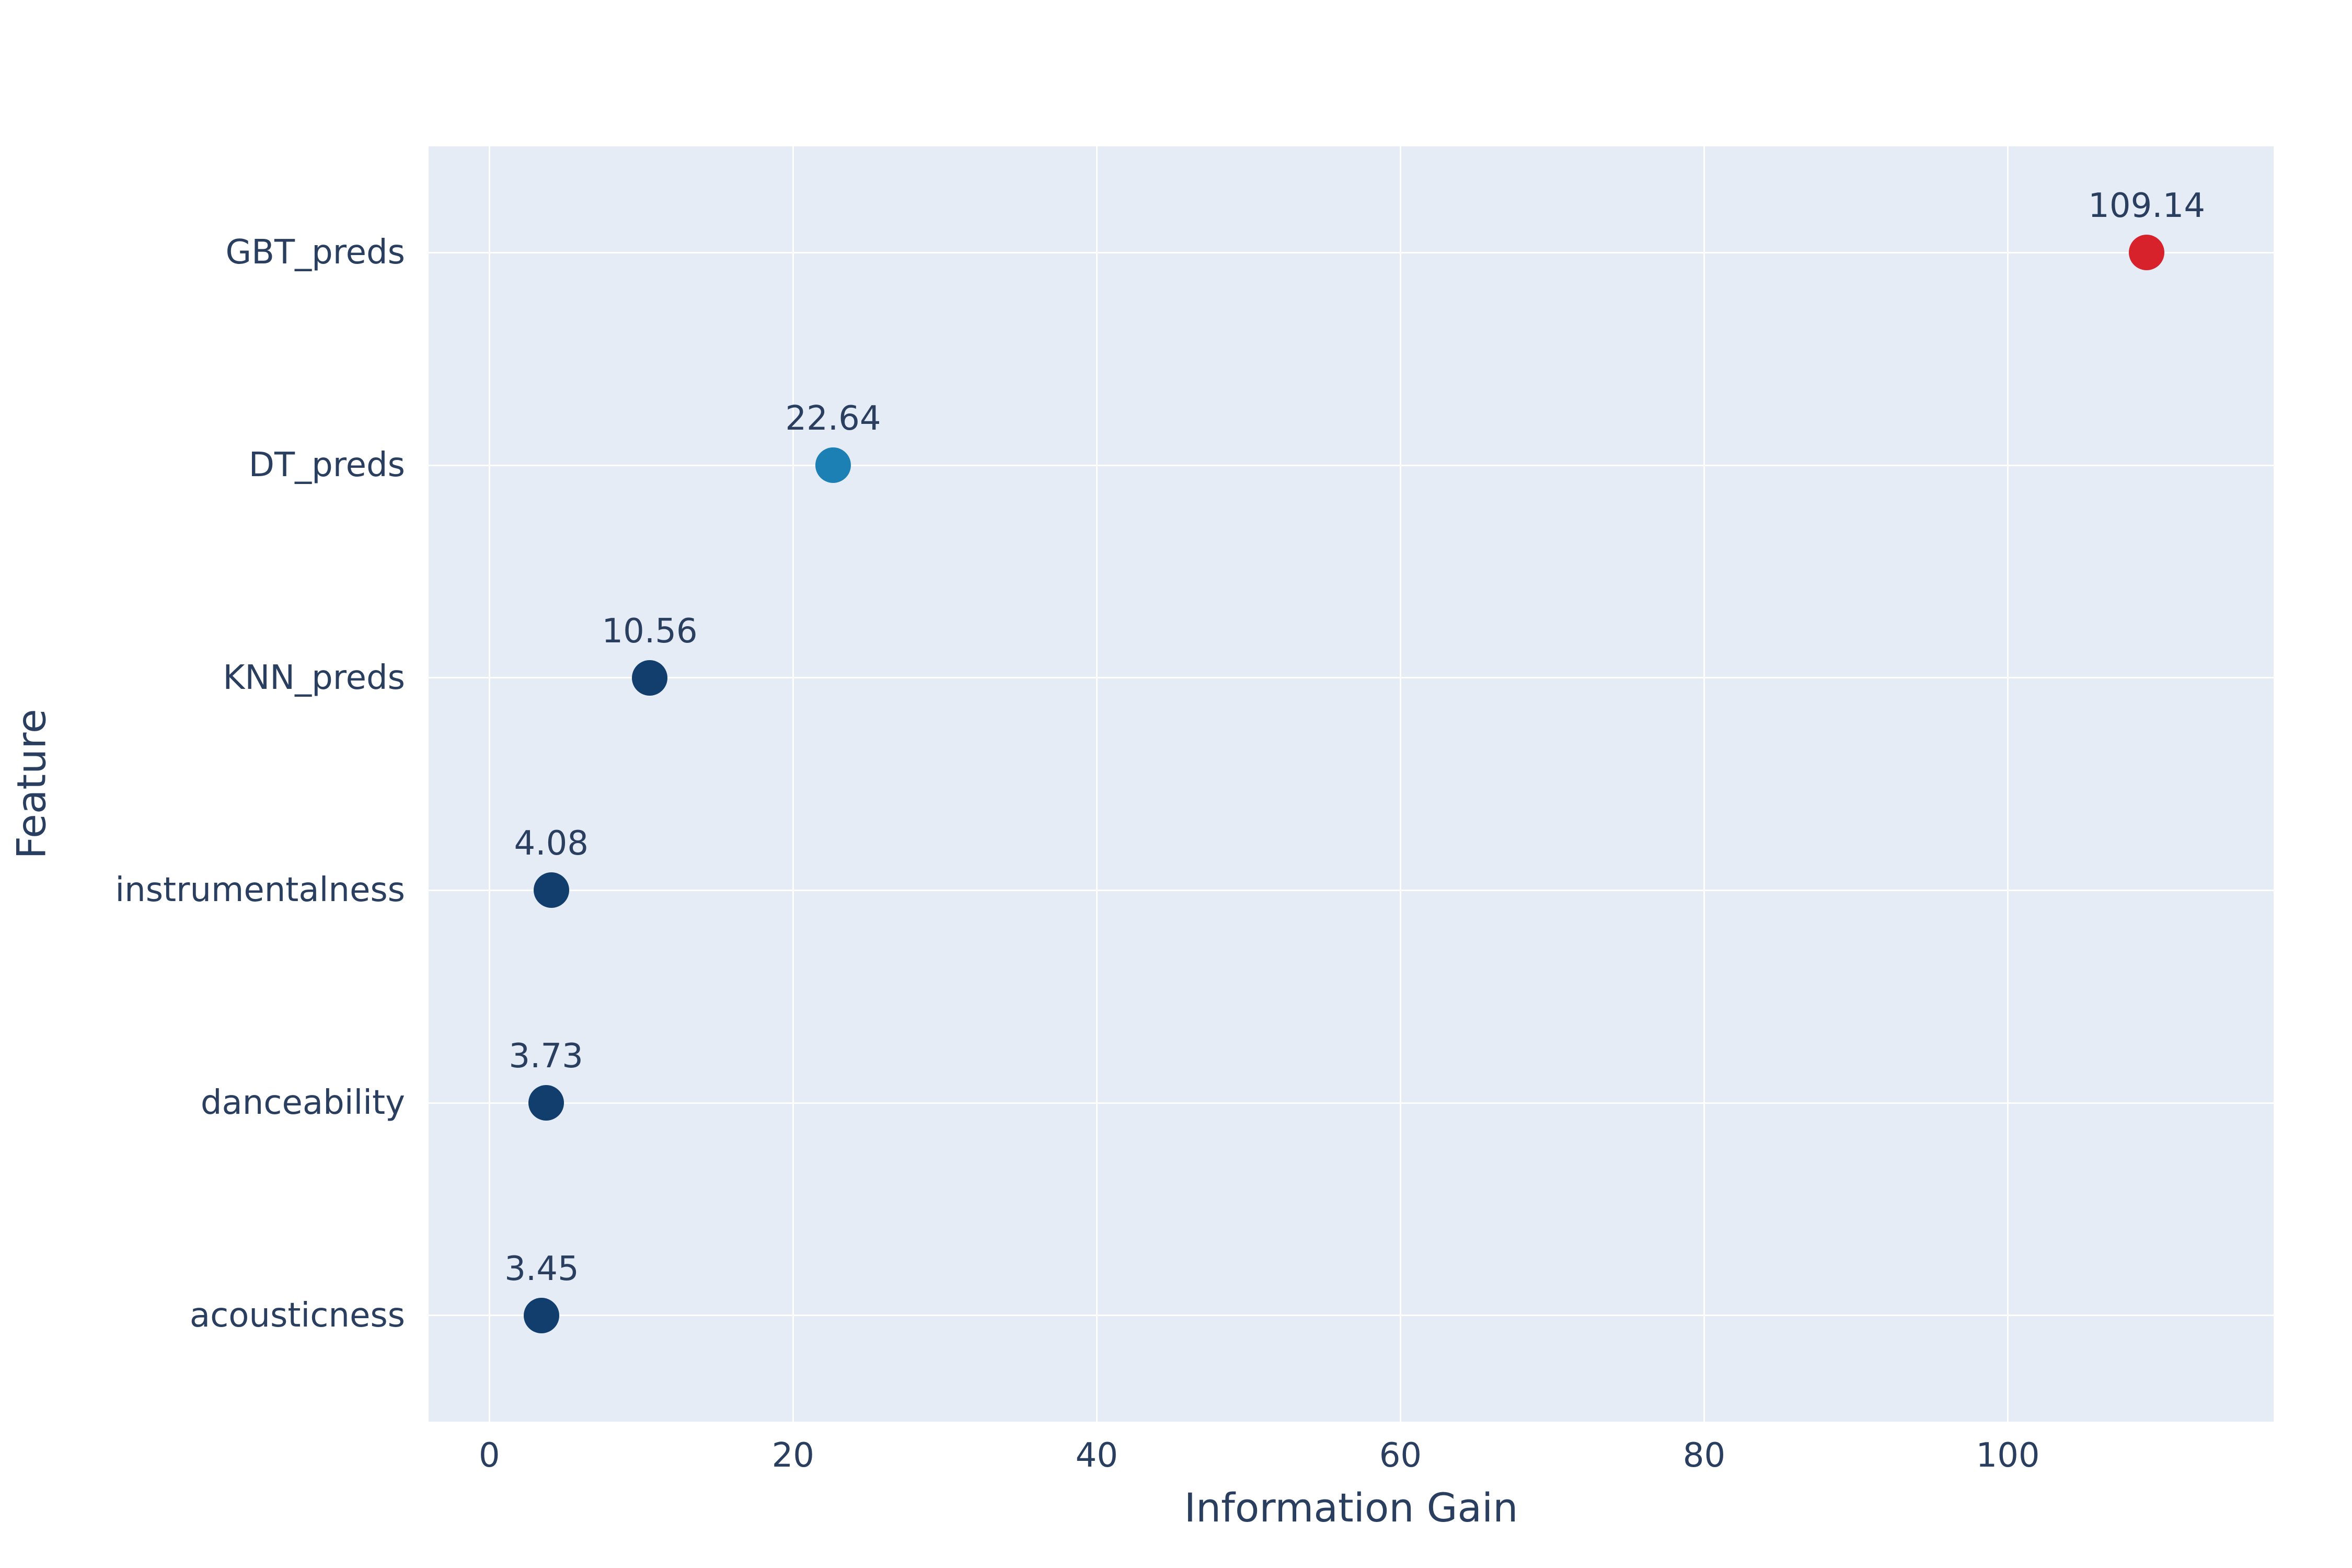  Describe the element at coordinates (546, 1056) in the screenshot. I see `point-value-label: 3.73` at that location.